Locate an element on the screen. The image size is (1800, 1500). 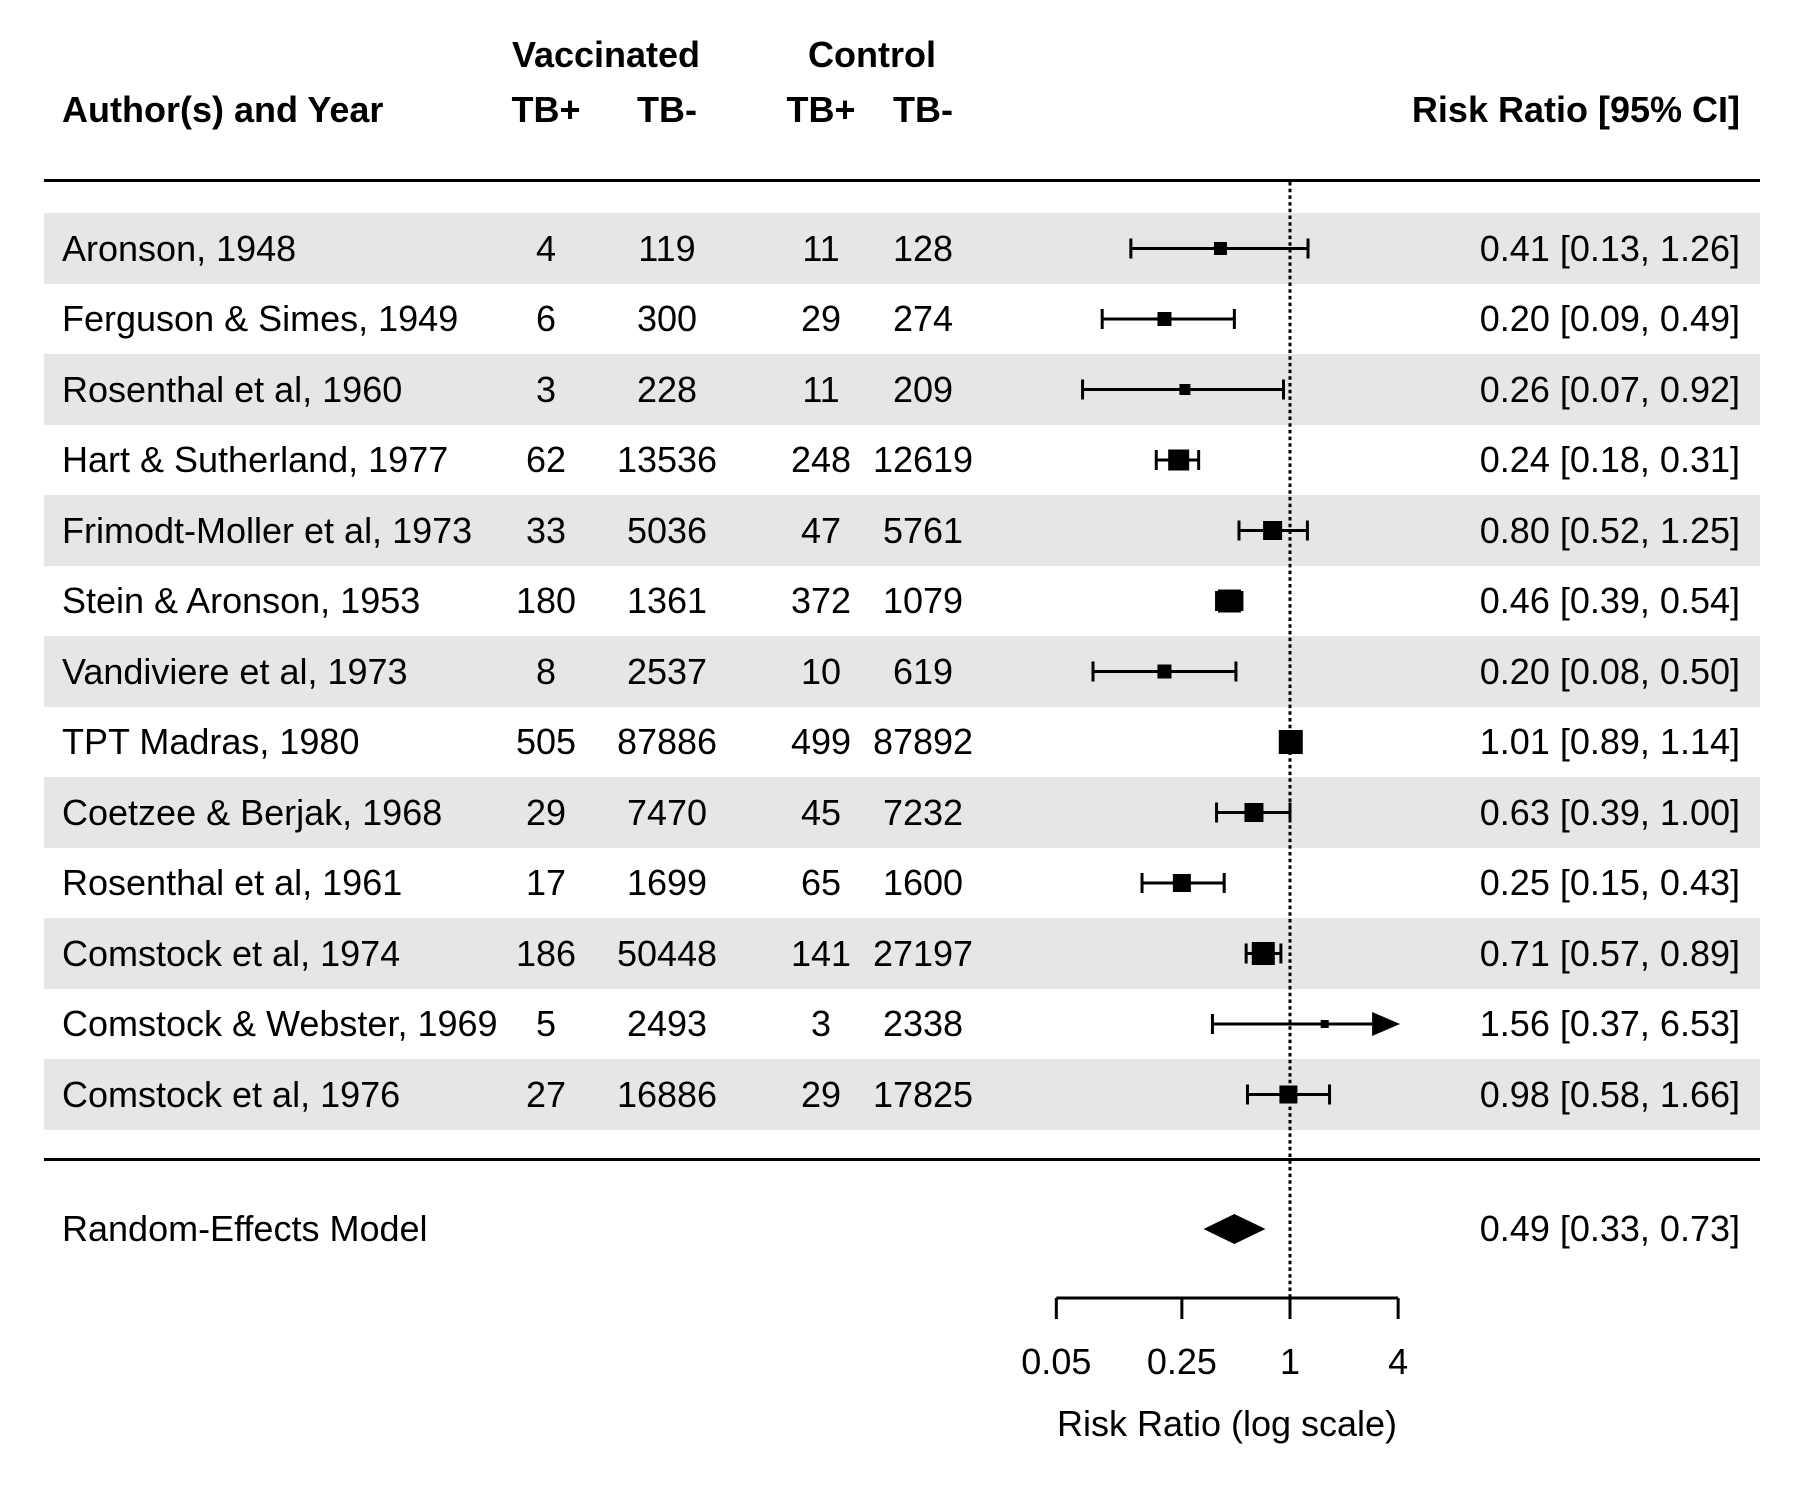
study-vac-tb-neg: 50448 is located at coordinates (667, 953).